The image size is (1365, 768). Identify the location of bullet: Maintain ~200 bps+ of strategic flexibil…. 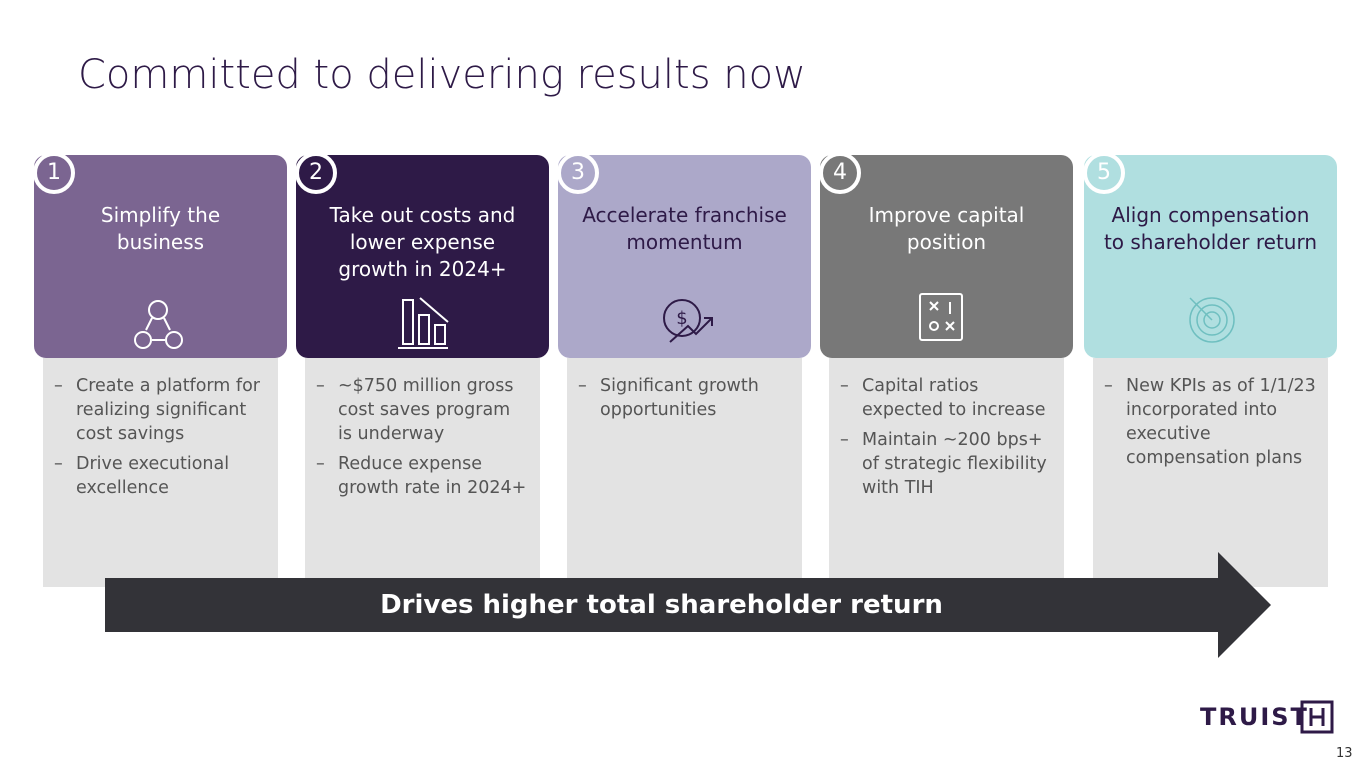
(942, 464).